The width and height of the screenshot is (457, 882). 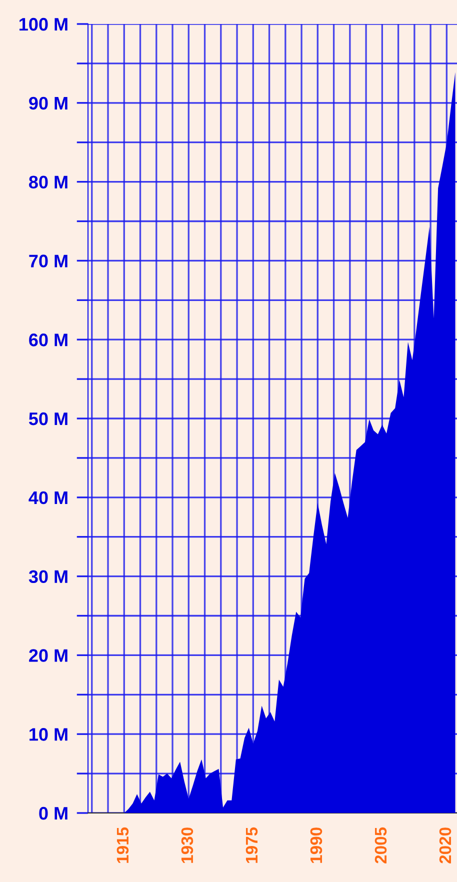 I want to click on y-tick-label: 0 M, so click(x=53, y=813).